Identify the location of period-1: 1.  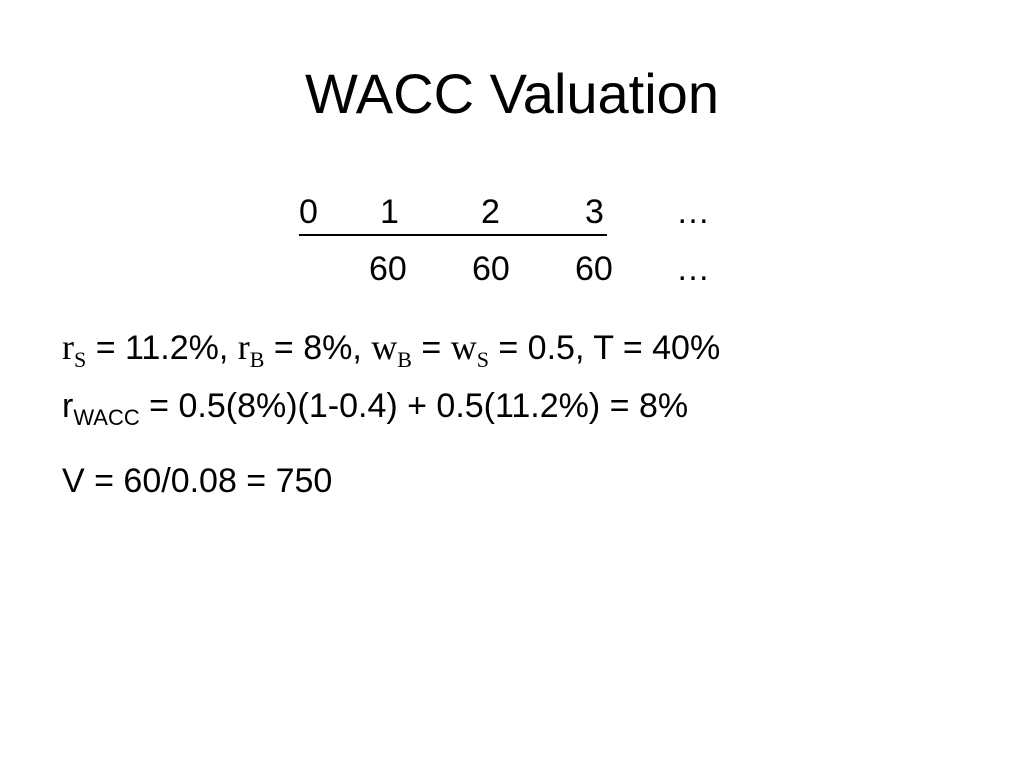
(389, 212).